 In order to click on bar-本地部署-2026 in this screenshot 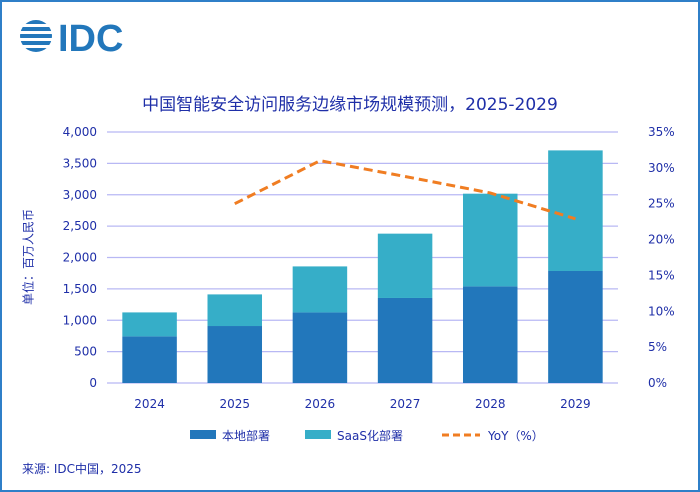, I will do `click(320, 347)`.